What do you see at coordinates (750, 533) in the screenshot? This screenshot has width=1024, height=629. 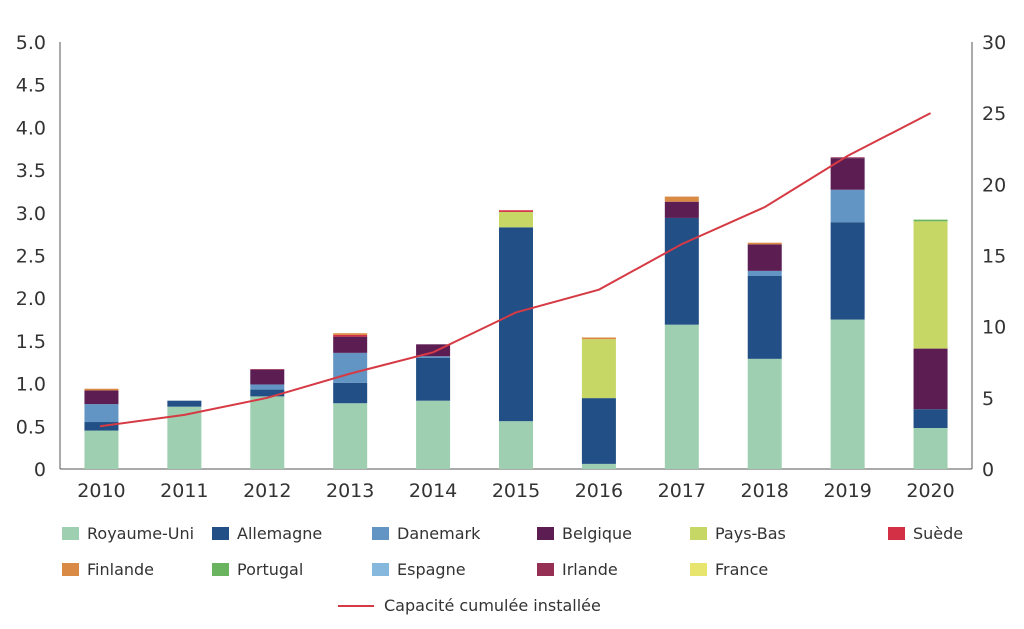 I see `legend-label: Pays-Bas` at bounding box center [750, 533].